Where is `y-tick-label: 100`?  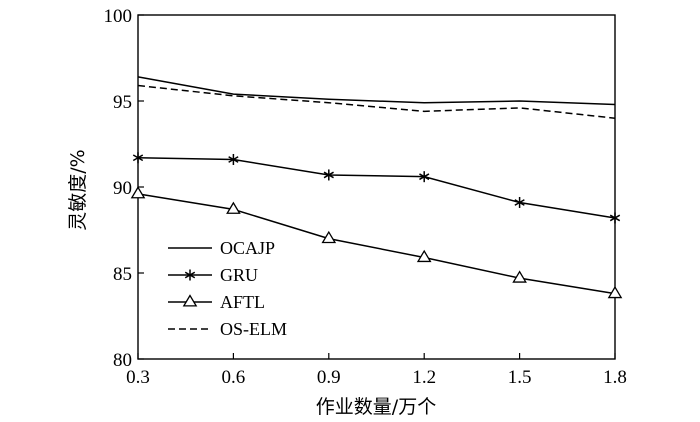
y-tick-label: 100 is located at coordinates (118, 16).